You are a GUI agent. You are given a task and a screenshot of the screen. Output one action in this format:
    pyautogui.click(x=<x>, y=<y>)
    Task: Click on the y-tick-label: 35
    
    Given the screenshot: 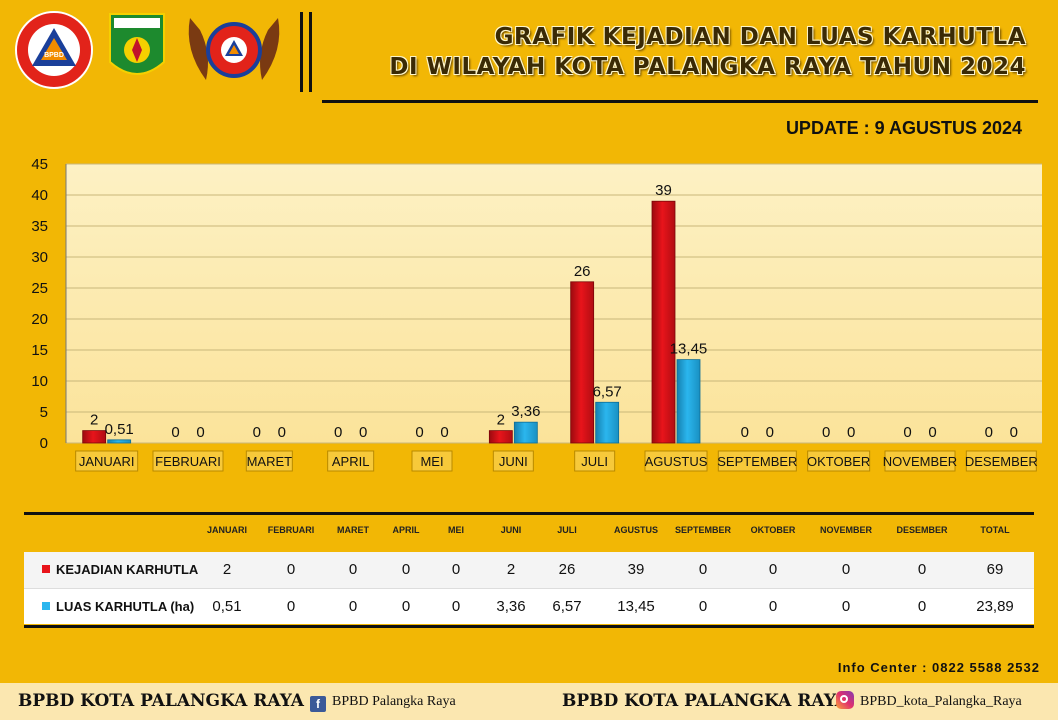 What is the action you would take?
    pyautogui.click(x=39, y=226)
    